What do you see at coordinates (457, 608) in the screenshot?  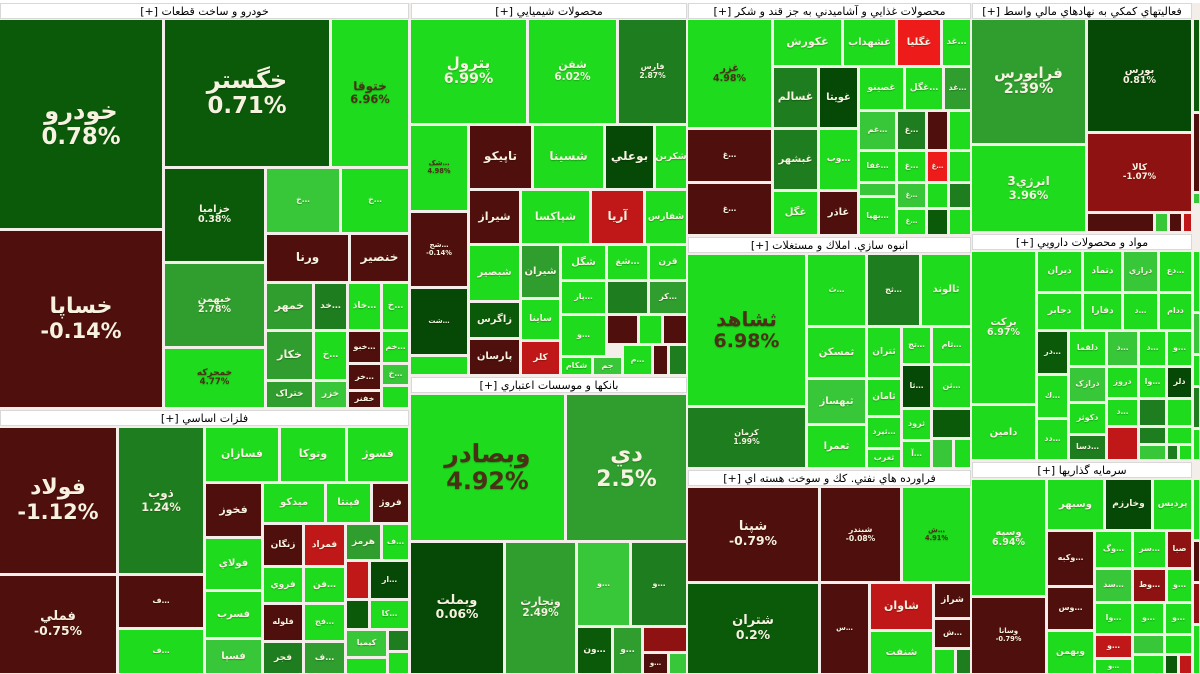 I see `treemap-tile: وبملت 0.06%` at bounding box center [457, 608].